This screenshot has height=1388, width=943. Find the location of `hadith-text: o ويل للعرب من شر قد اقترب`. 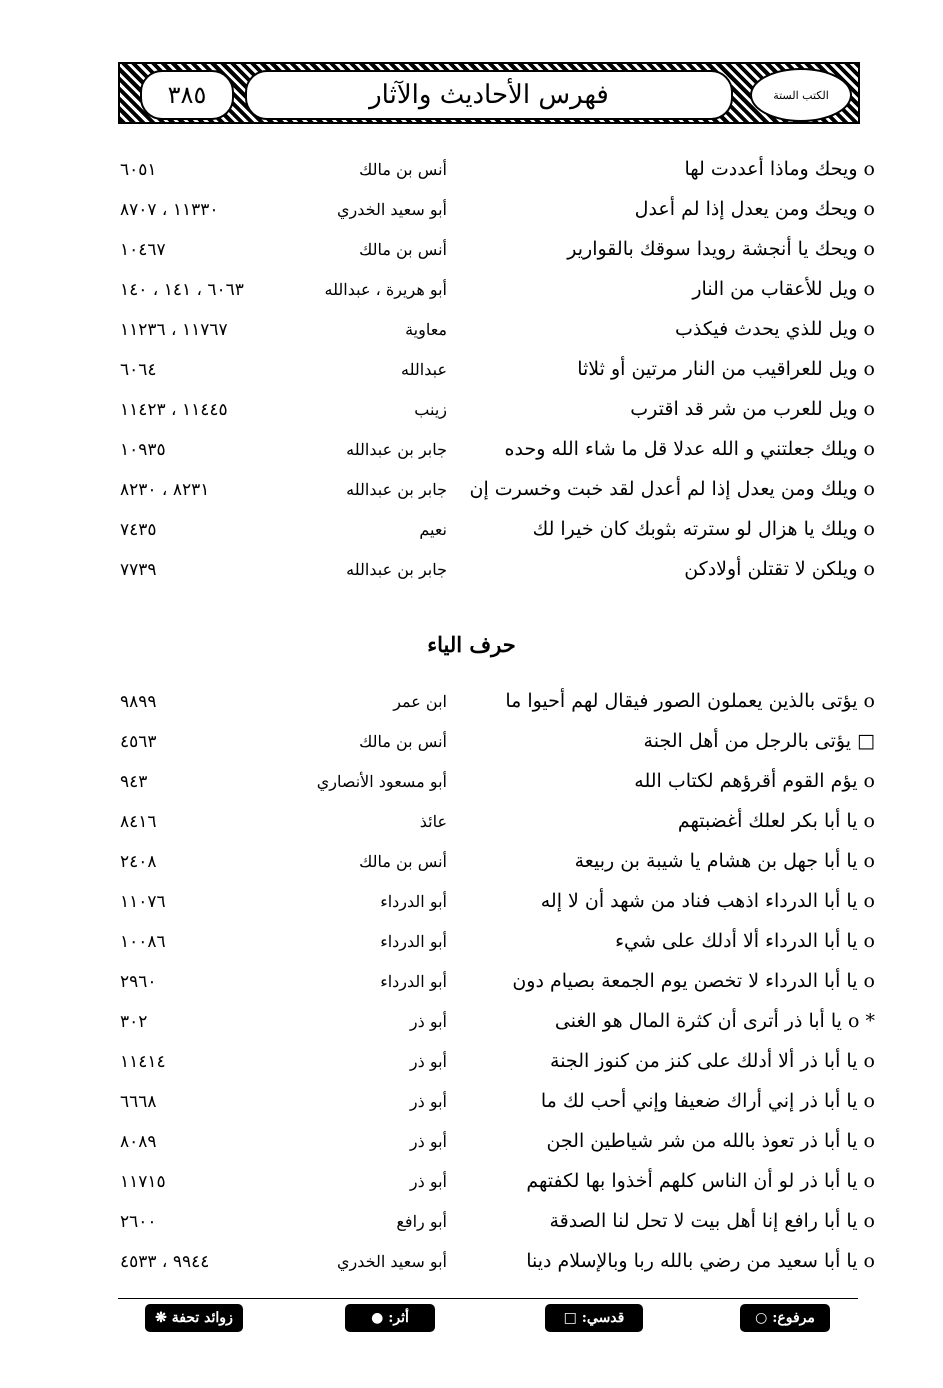

hadith-text: o ويل للعرب من شر قد اقترب is located at coordinates (752, 409).